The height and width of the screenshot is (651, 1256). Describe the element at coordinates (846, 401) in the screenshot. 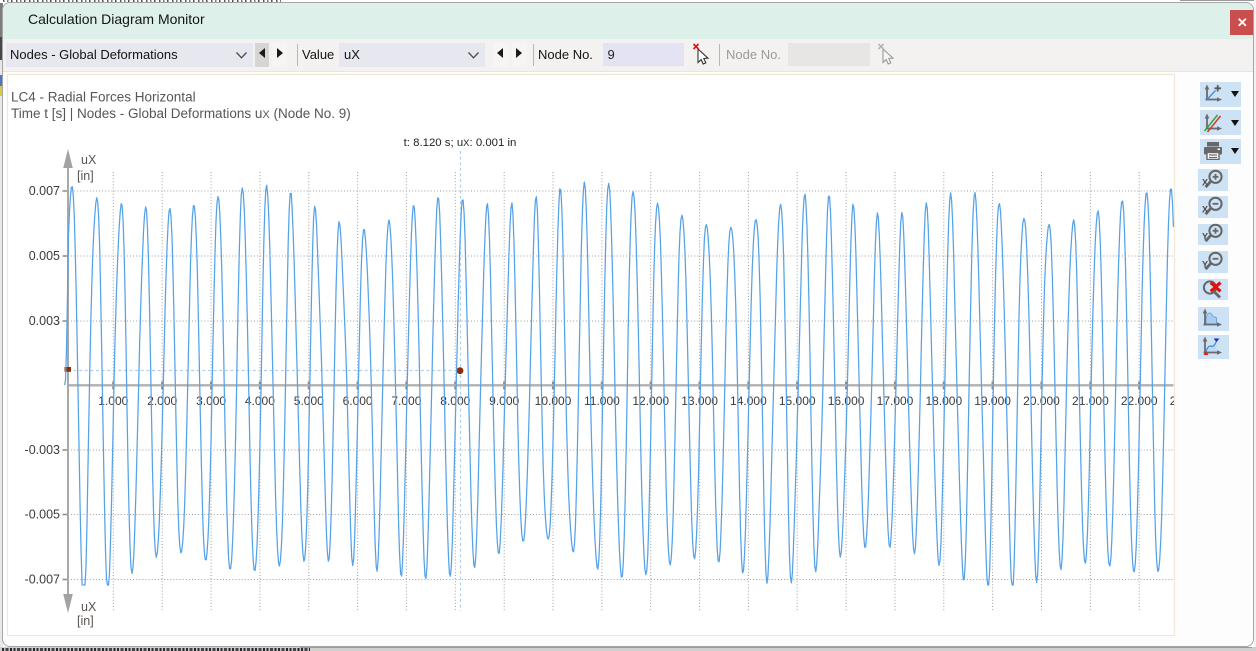

I see `svg-text: 16.000` at that location.